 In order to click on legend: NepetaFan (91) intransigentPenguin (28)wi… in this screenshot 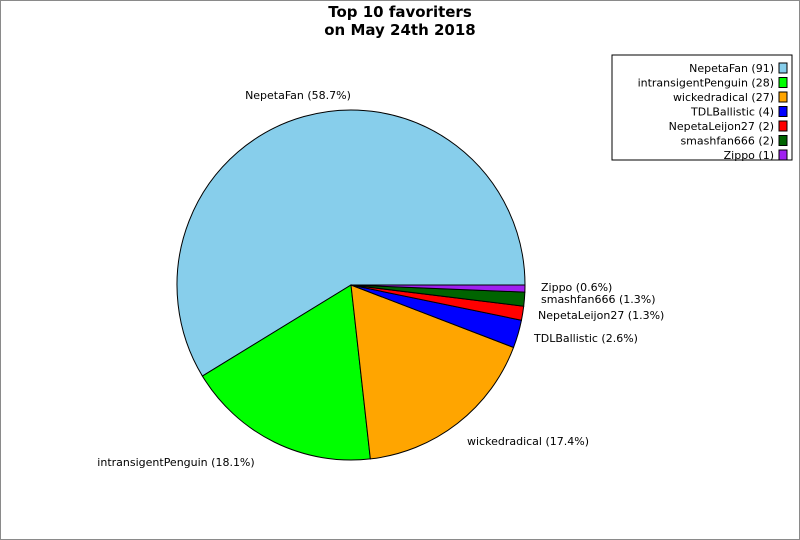, I will do `click(702, 108)`.